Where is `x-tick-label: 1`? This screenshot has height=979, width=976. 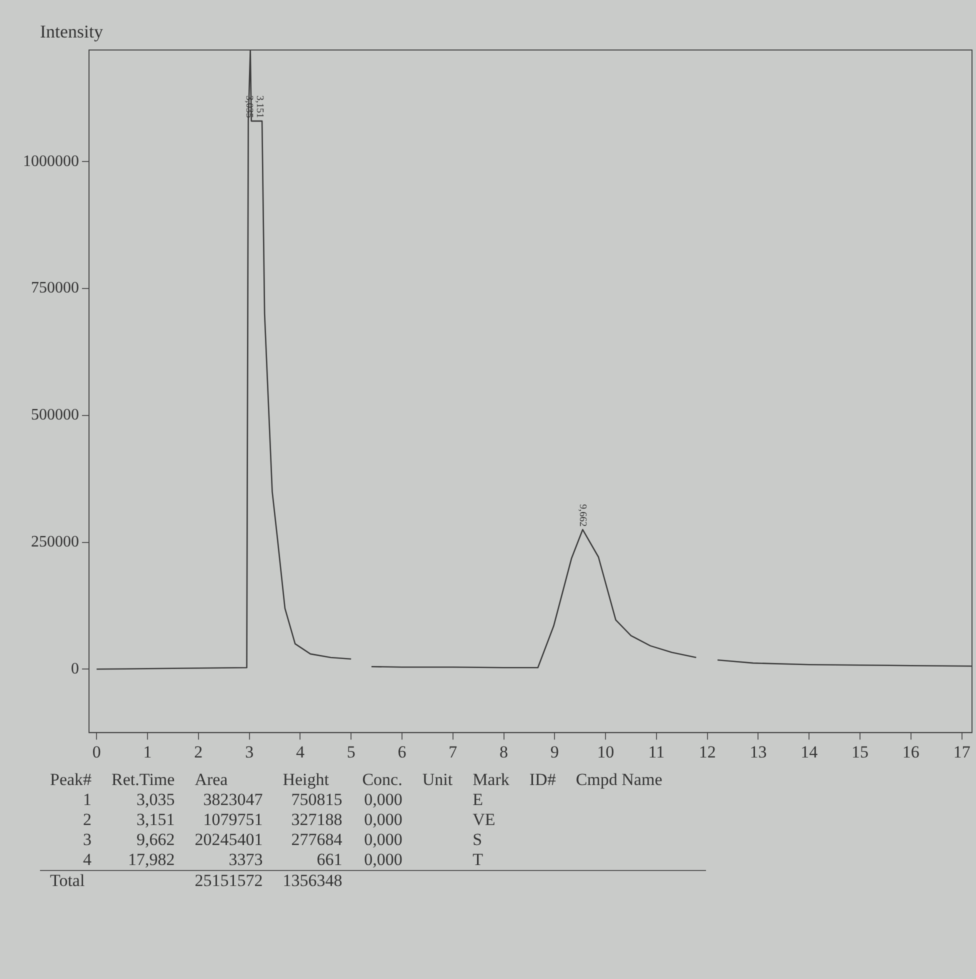 x-tick-label: 1 is located at coordinates (147, 752).